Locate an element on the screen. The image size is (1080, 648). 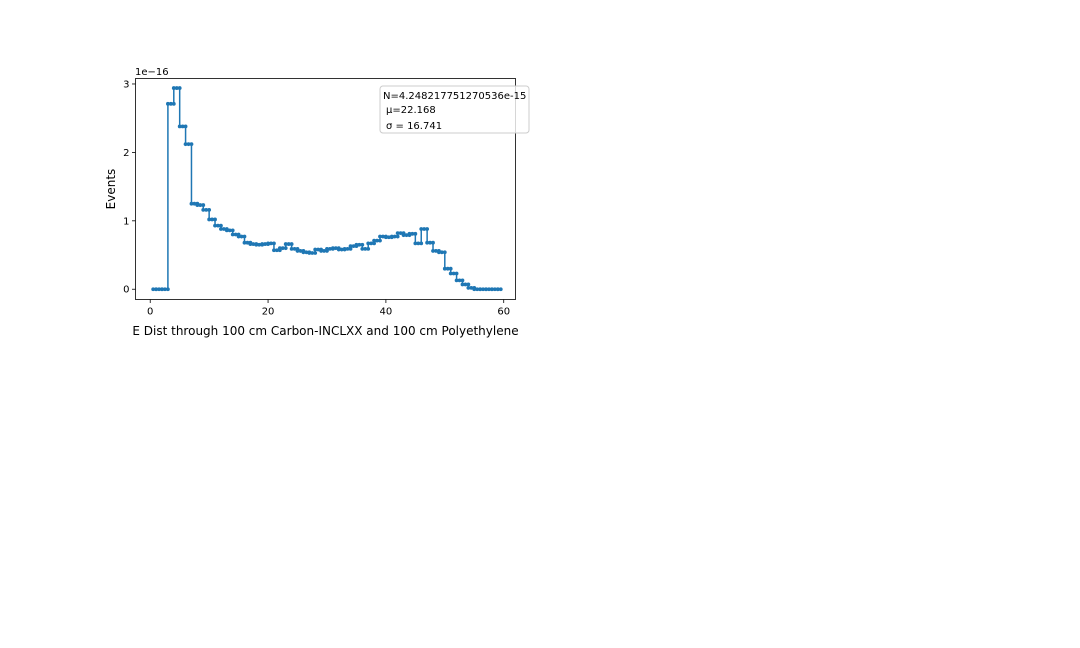
x-tick-label: 60 is located at coordinates (503, 312).